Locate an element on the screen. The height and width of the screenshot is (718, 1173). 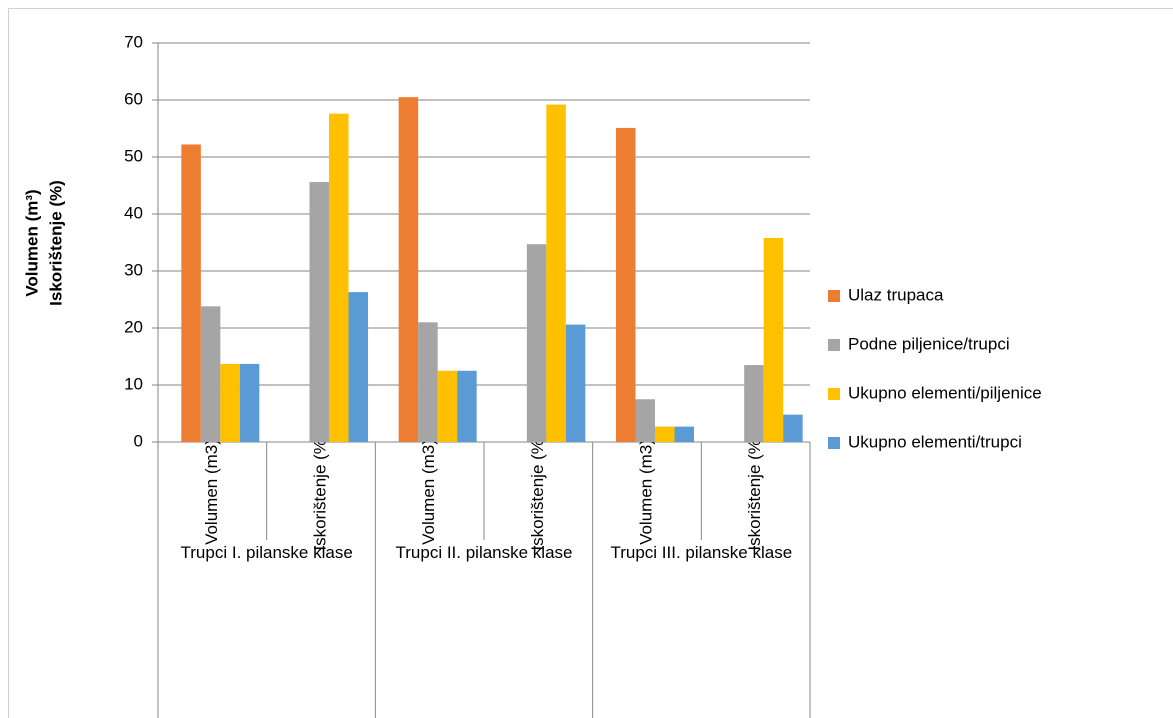
y-tick-label: 70 is located at coordinates (133, 41).